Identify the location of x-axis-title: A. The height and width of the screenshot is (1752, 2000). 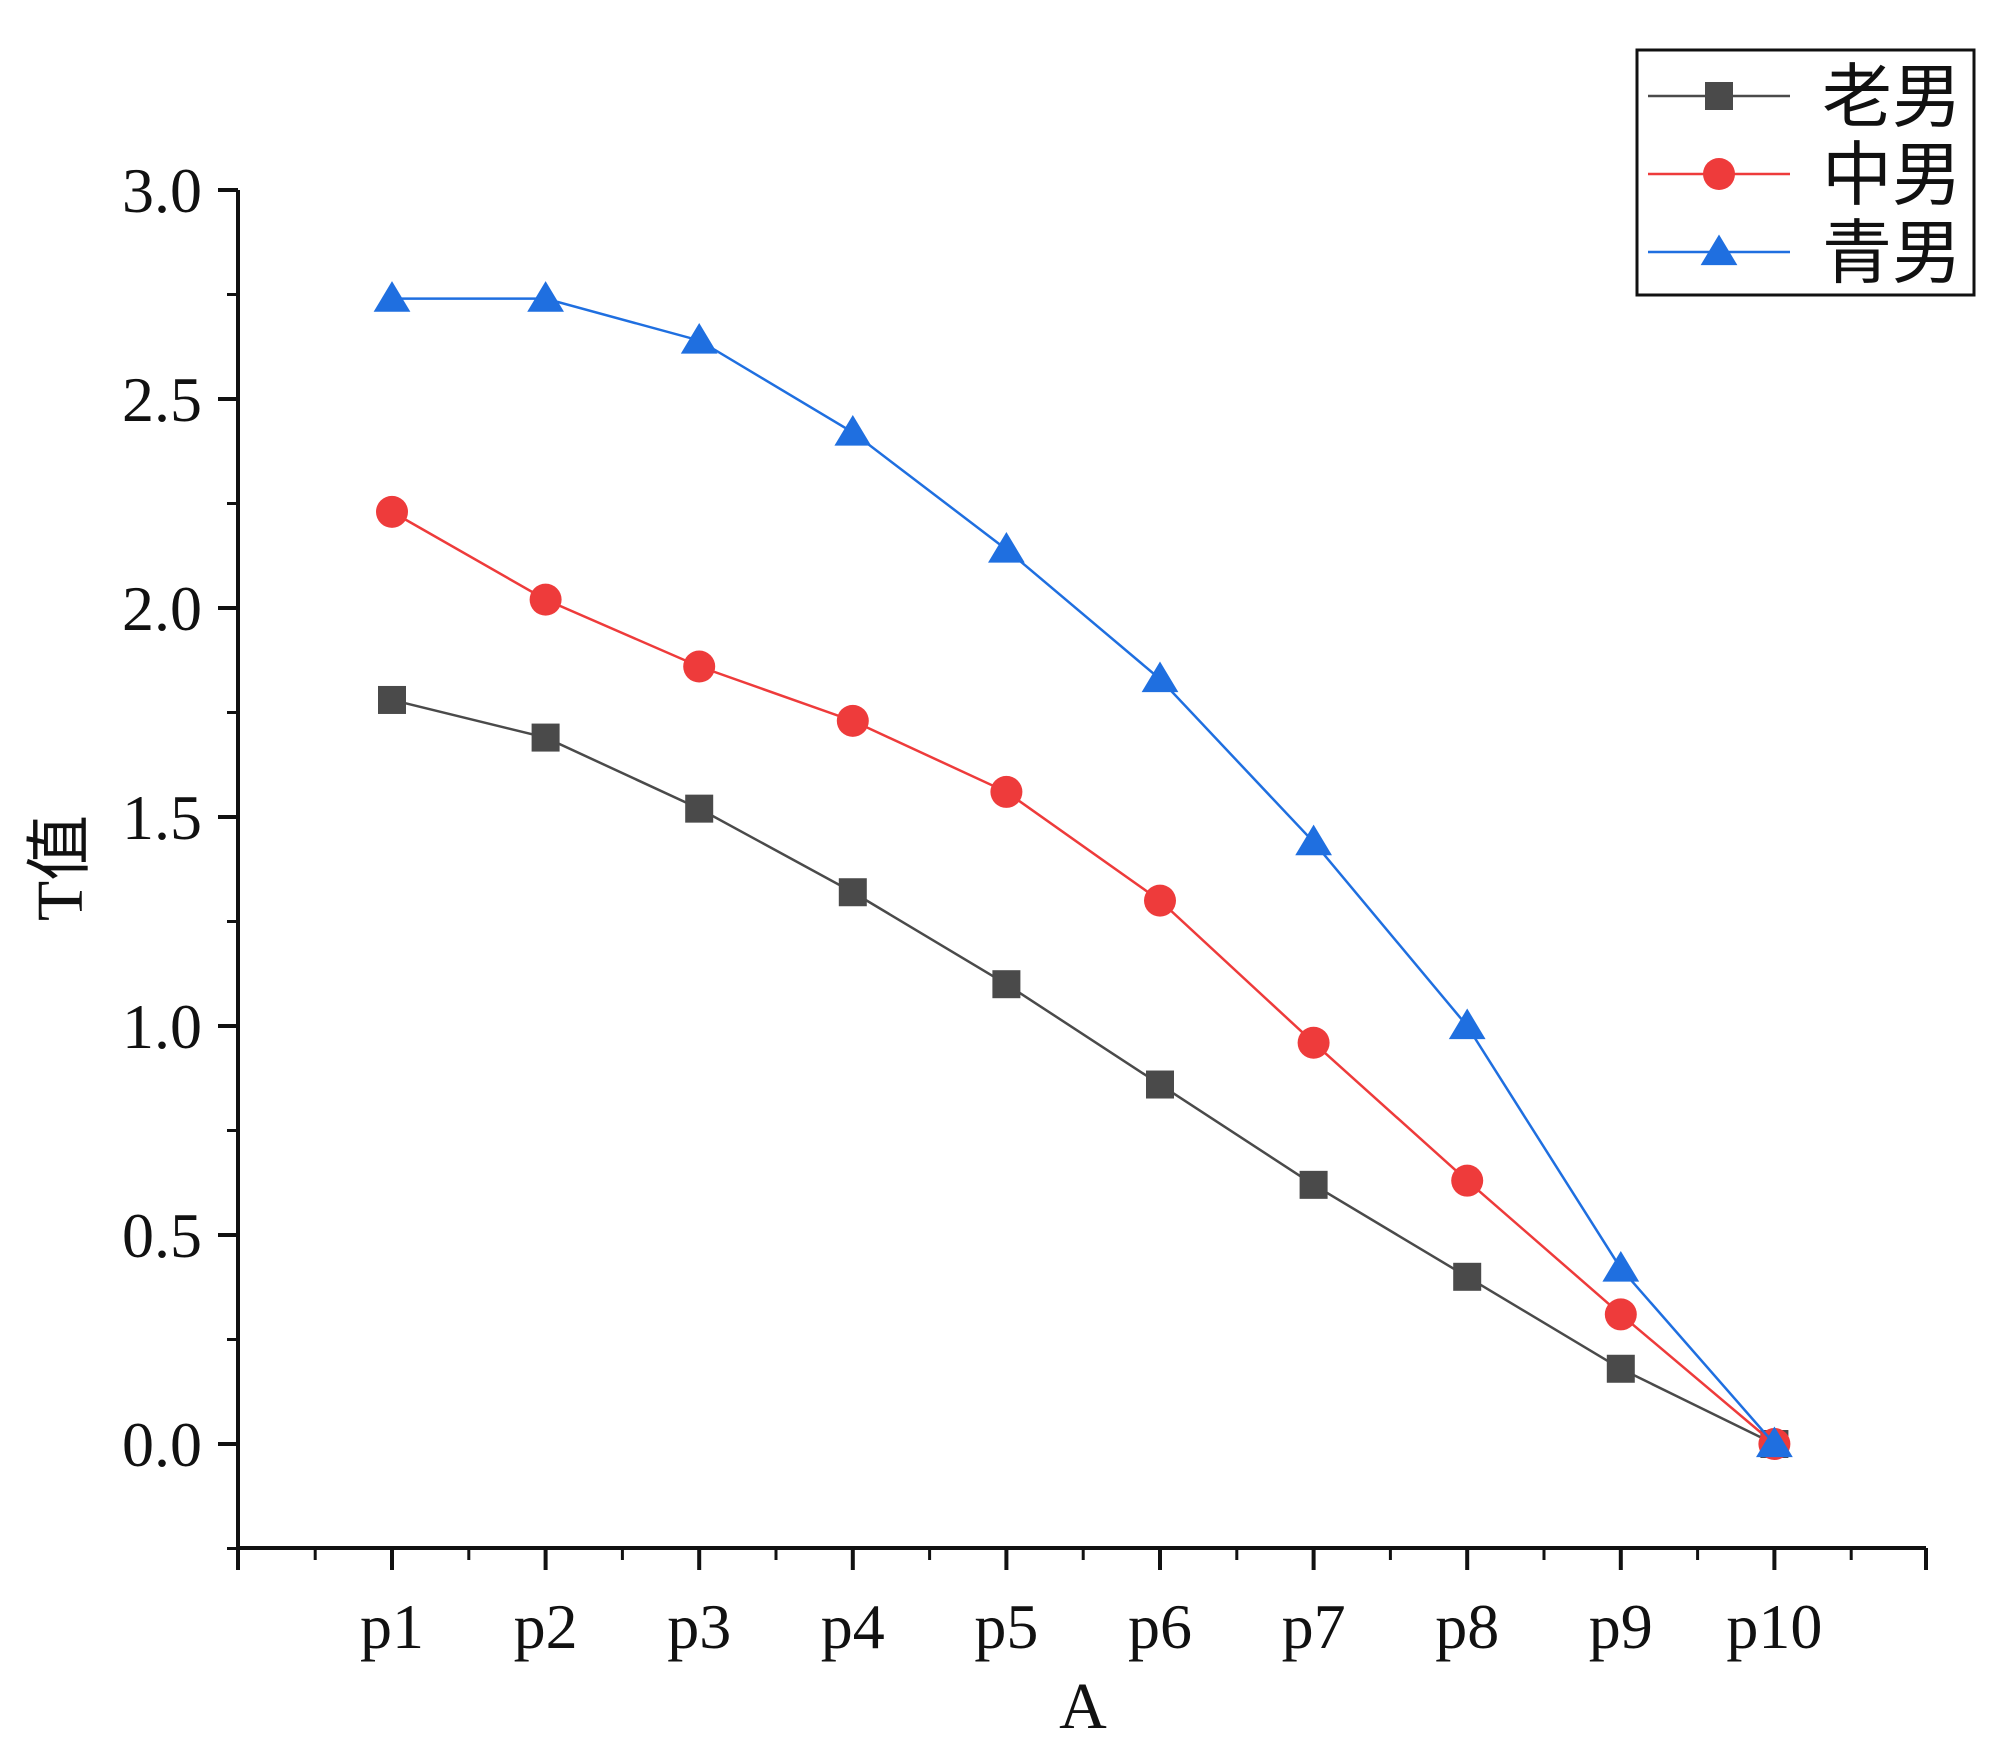
(1083, 1706).